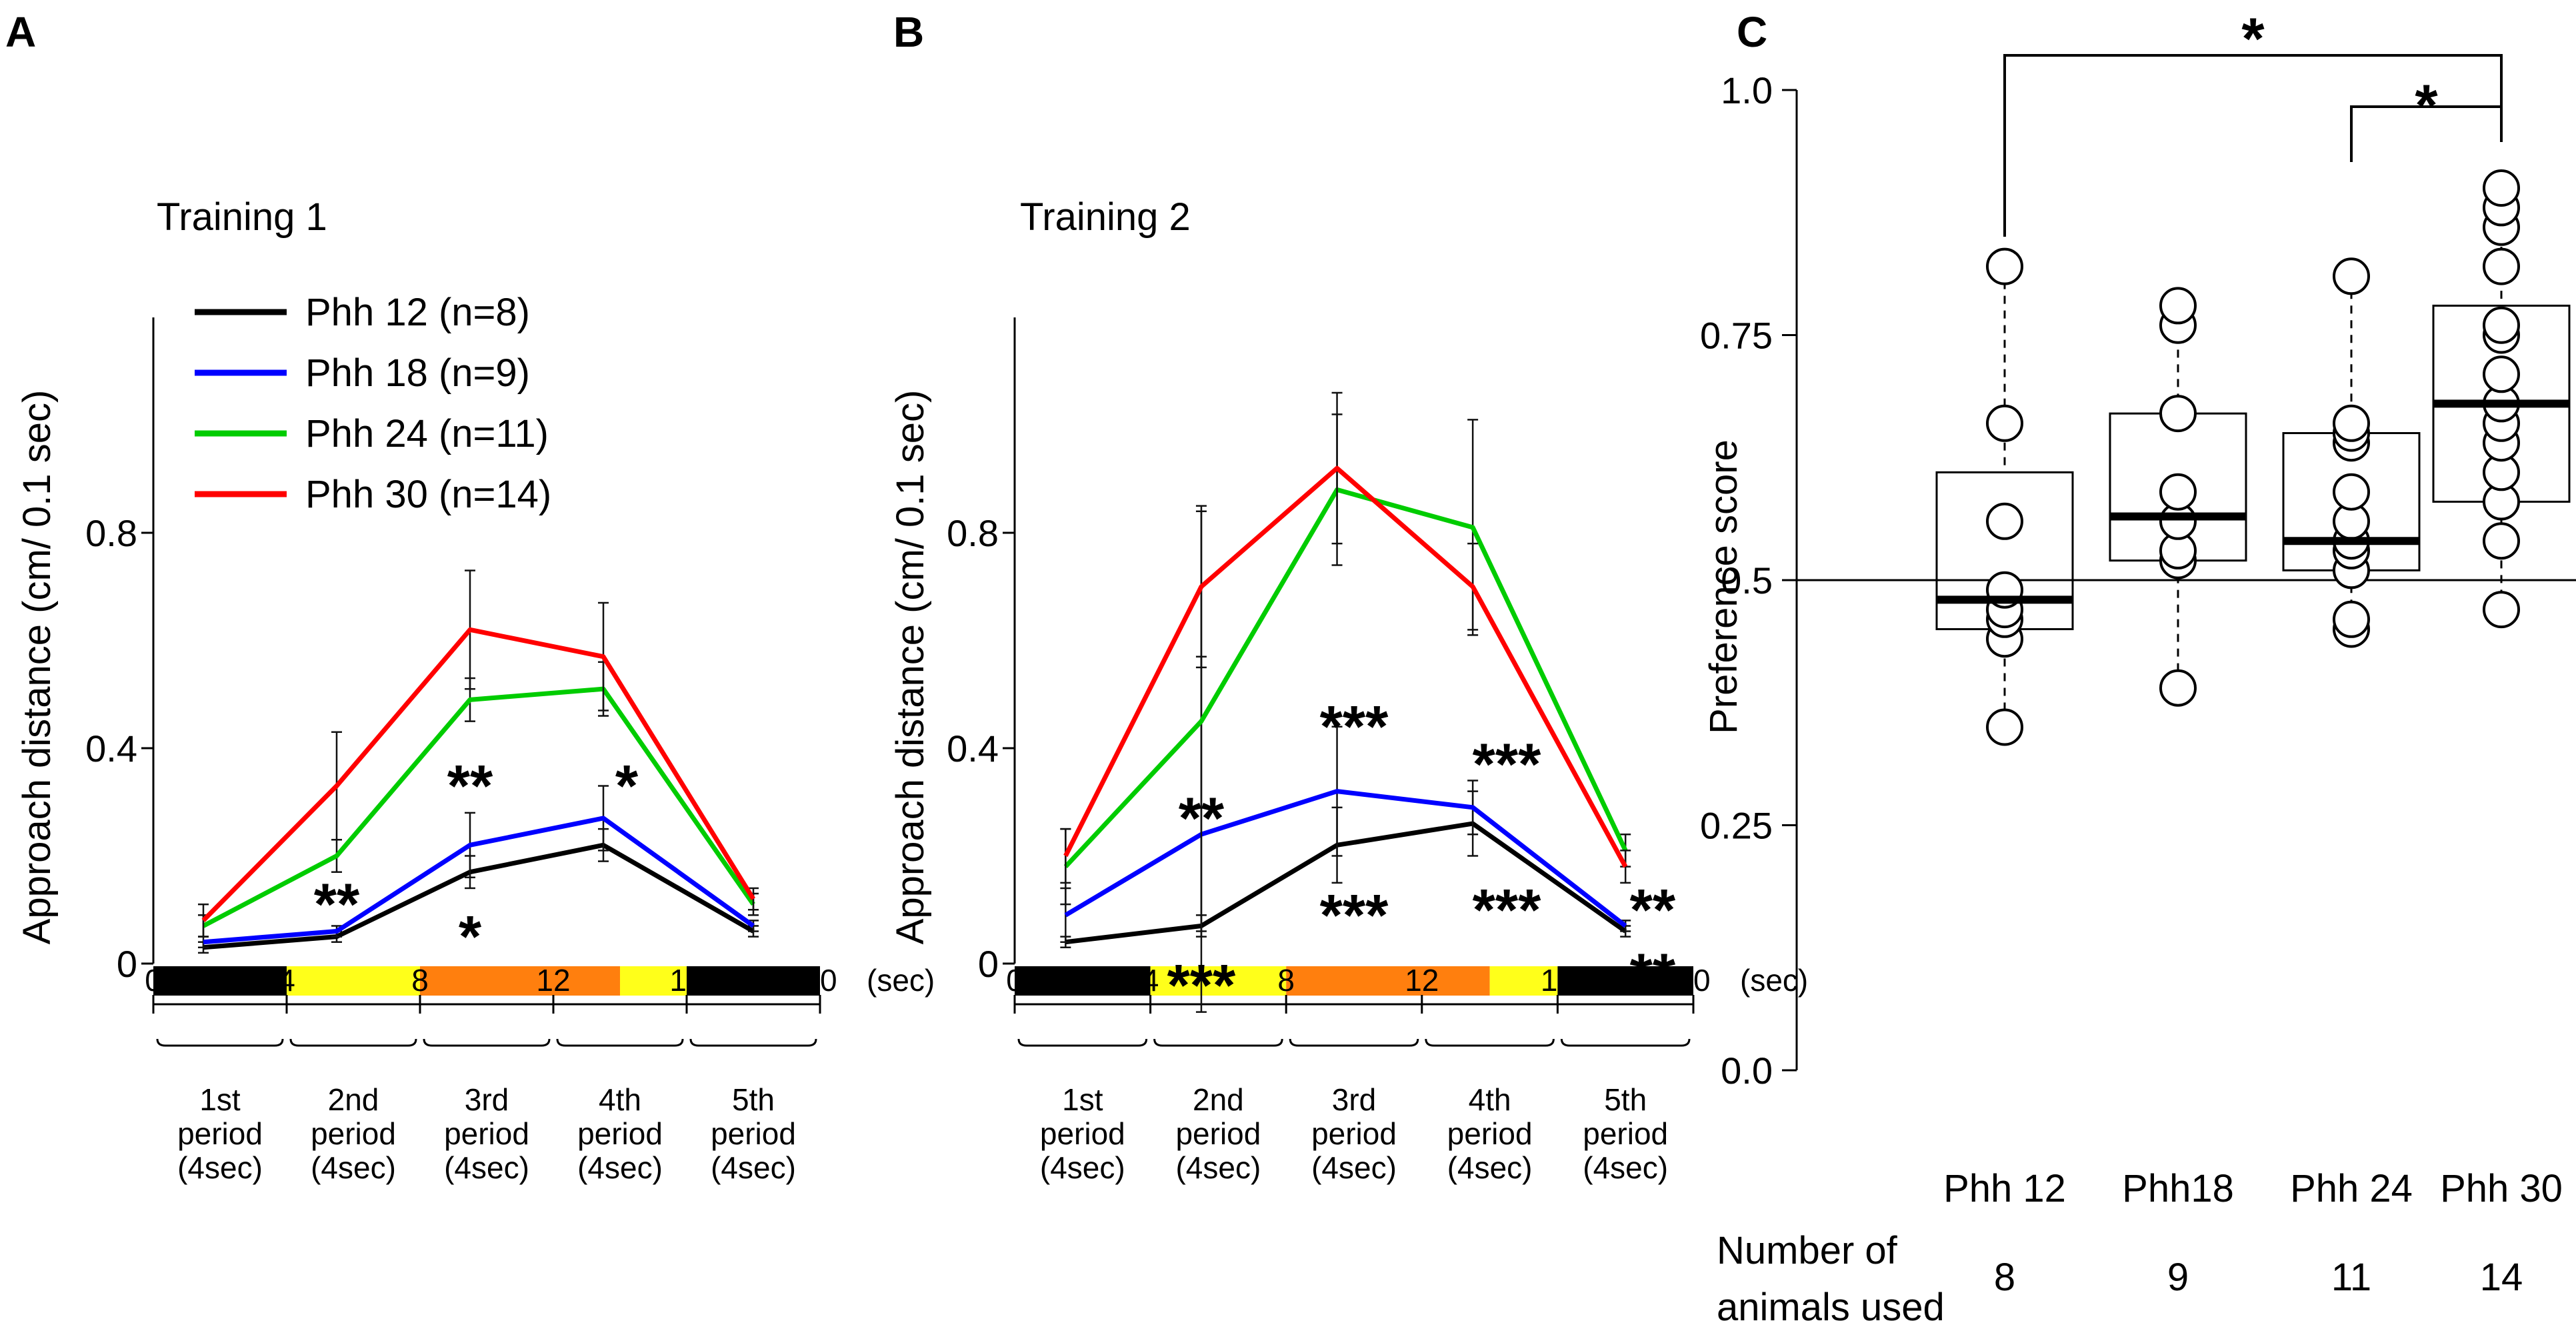 Image resolution: width=2576 pixels, height=1329 pixels. Describe the element at coordinates (153, 980) in the screenshot. I see `x-tick-label: 0` at that location.